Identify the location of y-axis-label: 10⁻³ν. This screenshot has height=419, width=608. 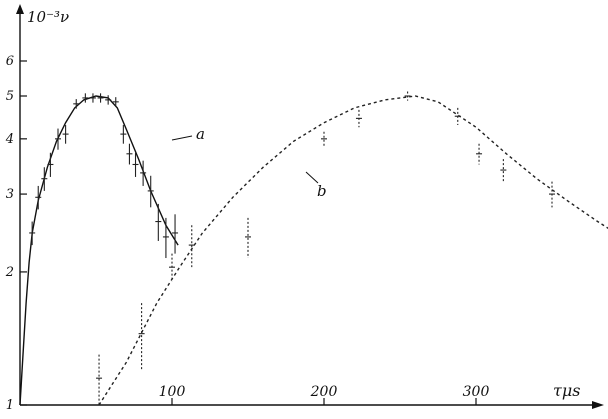
(48, 17).